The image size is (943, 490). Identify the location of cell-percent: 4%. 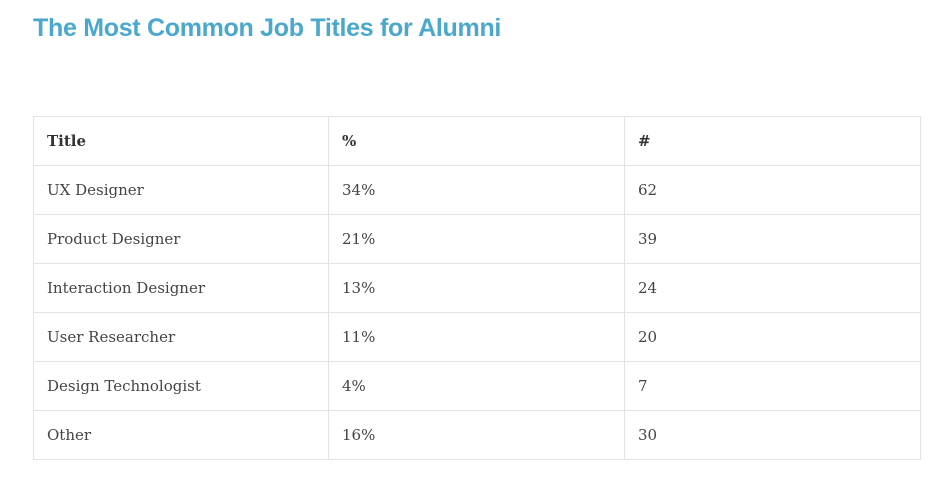
(476, 386).